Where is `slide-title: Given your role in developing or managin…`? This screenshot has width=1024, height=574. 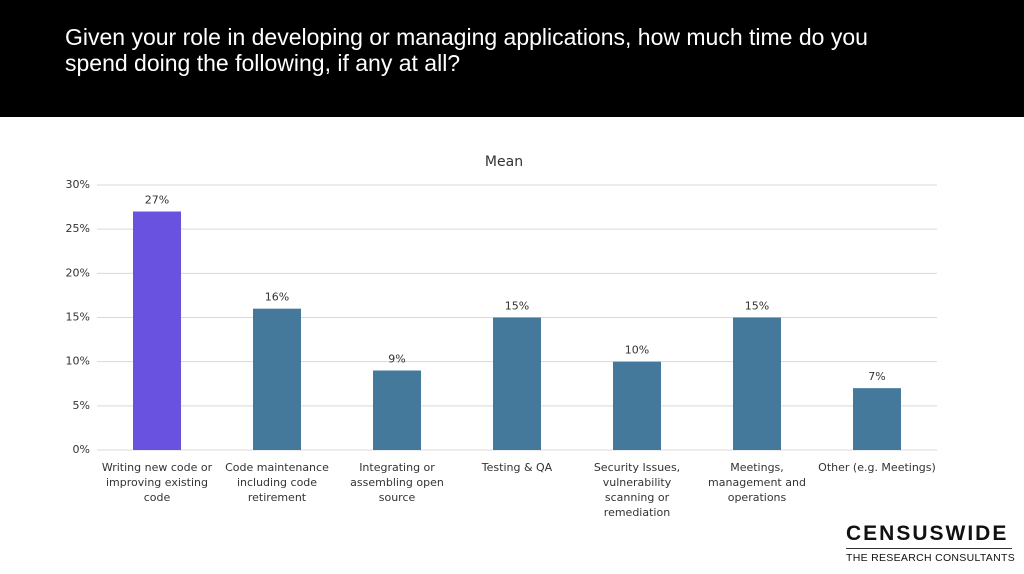
slide-title: Given your role in developing or managin… is located at coordinates (466, 50).